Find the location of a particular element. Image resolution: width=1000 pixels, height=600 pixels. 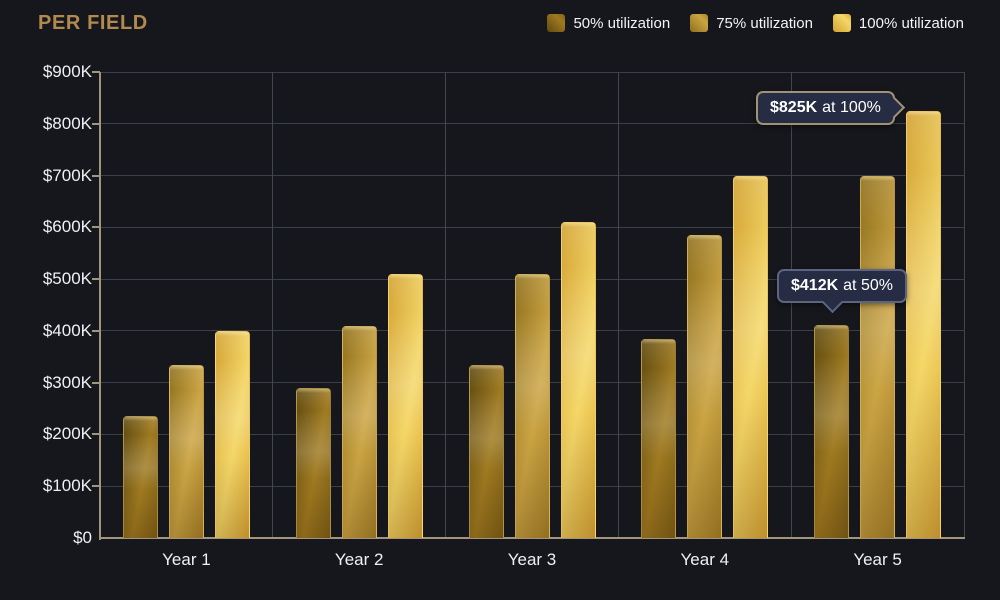

bar-year2-75% is located at coordinates (359, 431).